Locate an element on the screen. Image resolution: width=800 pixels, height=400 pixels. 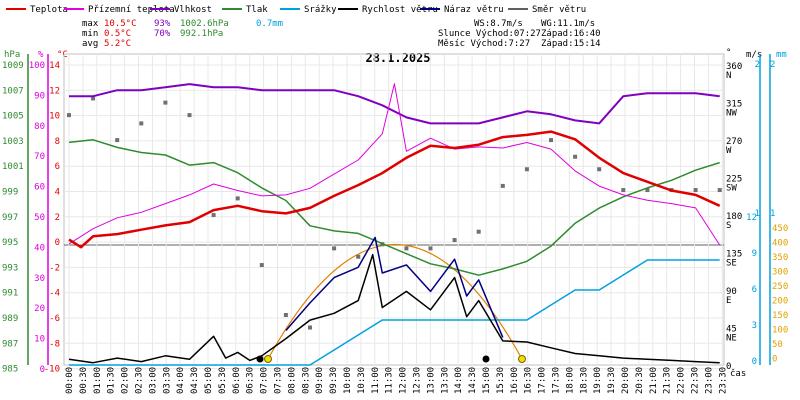
y-tick-degc: 4 is located at coordinates (57, 193).